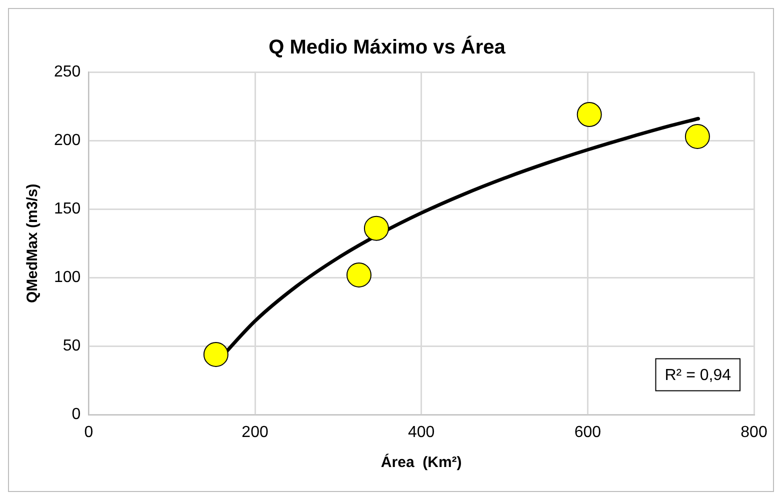  Describe the element at coordinates (76, 415) in the screenshot. I see `y-tick-label: 0` at that location.